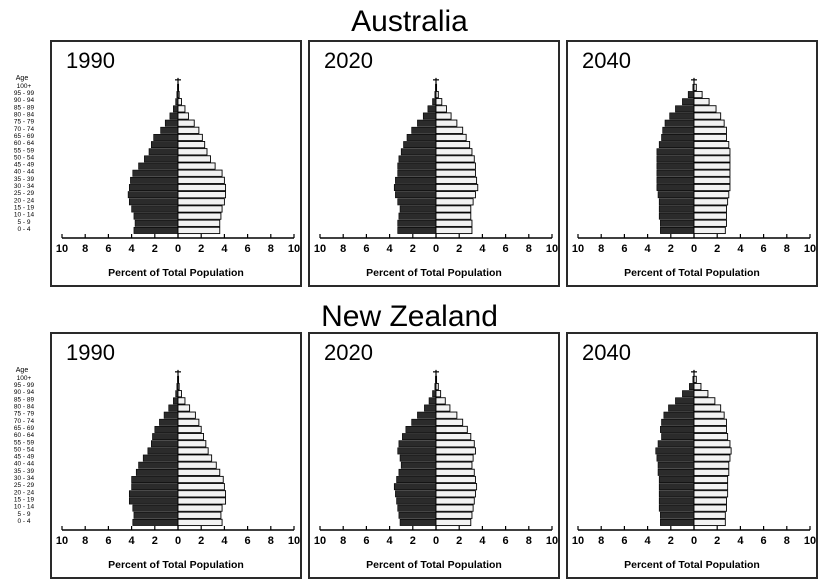 The height and width of the screenshot is (581, 819). What do you see at coordinates (24, 449) in the screenshot?
I see `age-group-label: 50 - 54` at bounding box center [24, 449].